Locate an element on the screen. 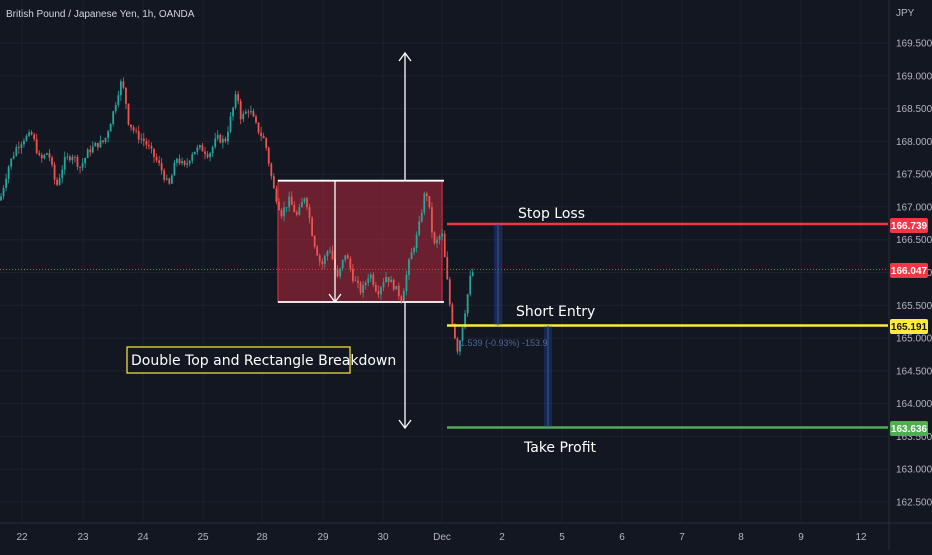 This screenshot has width=932, height=555. svg-text: 166.047 is located at coordinates (909, 271).